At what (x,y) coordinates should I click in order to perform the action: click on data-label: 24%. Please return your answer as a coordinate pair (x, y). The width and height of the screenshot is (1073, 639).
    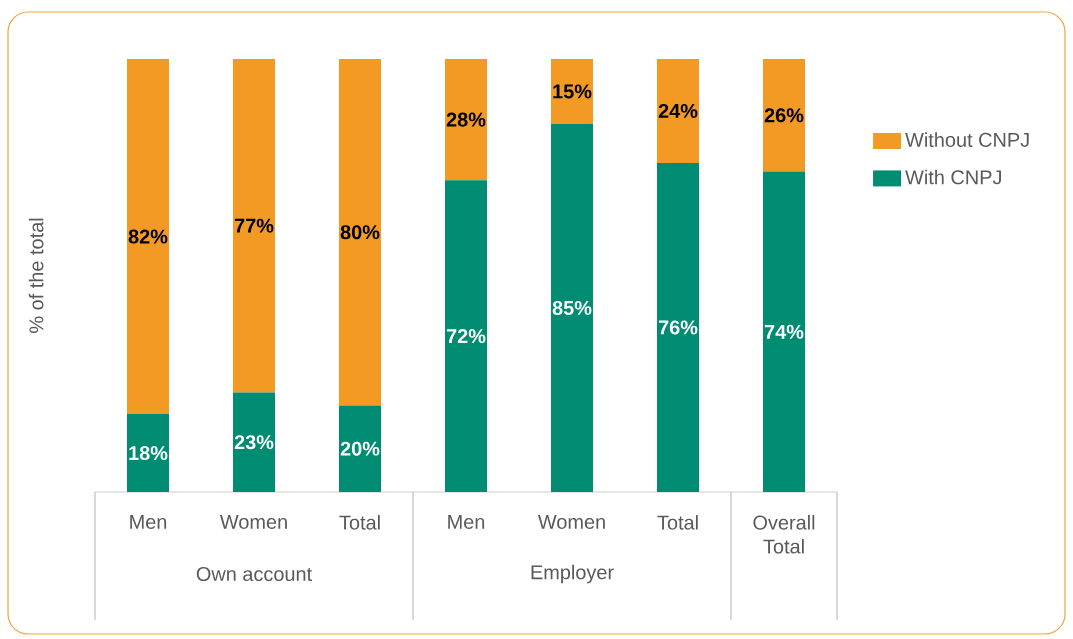
    Looking at the image, I should click on (678, 110).